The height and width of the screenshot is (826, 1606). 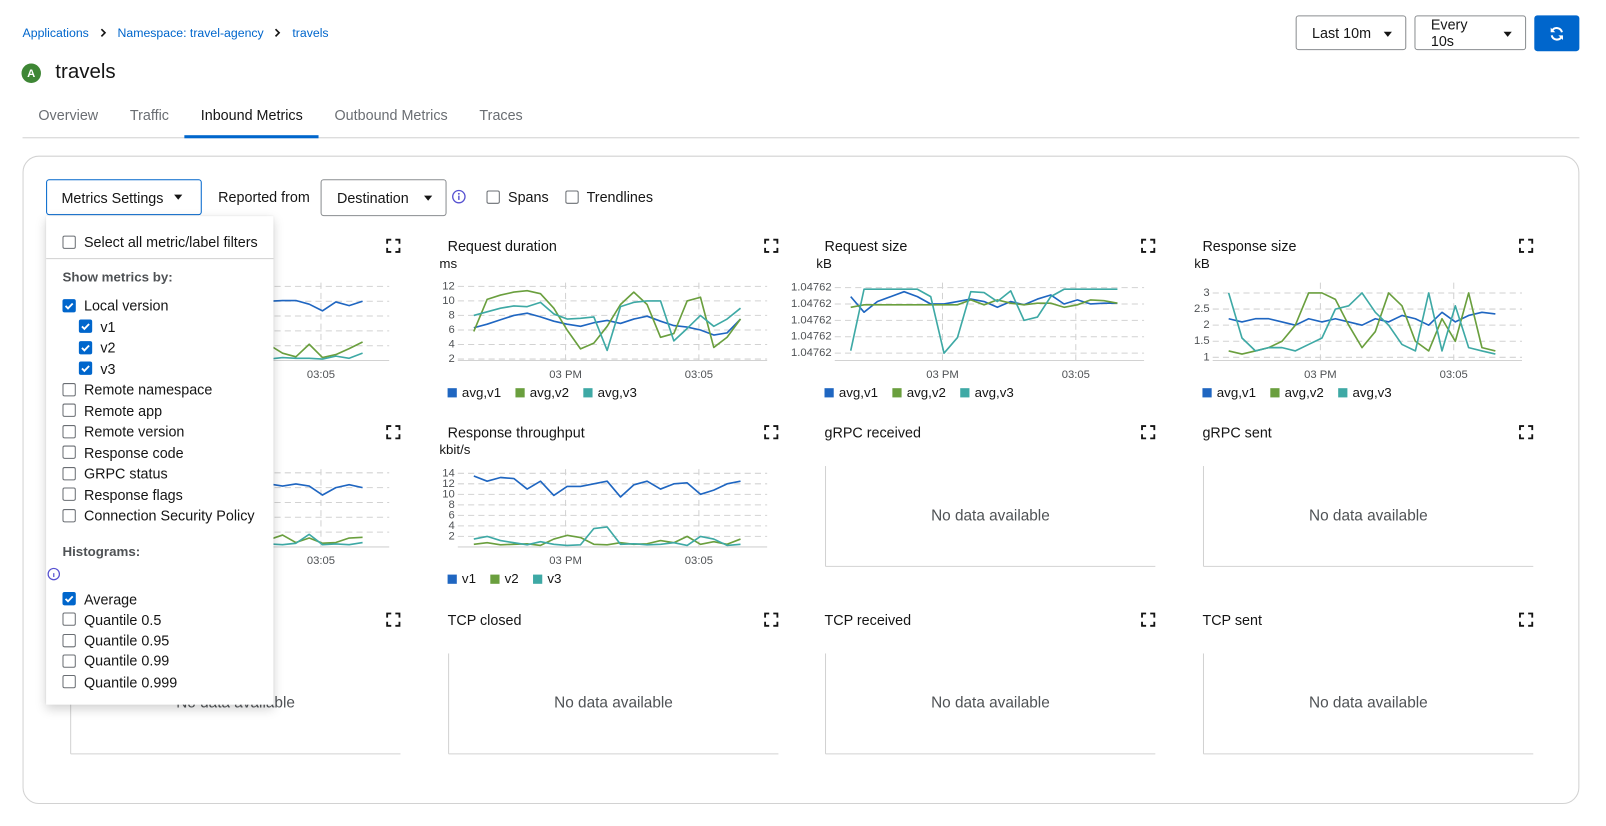 What do you see at coordinates (501, 114) in the screenshot?
I see `tab: Traces` at bounding box center [501, 114].